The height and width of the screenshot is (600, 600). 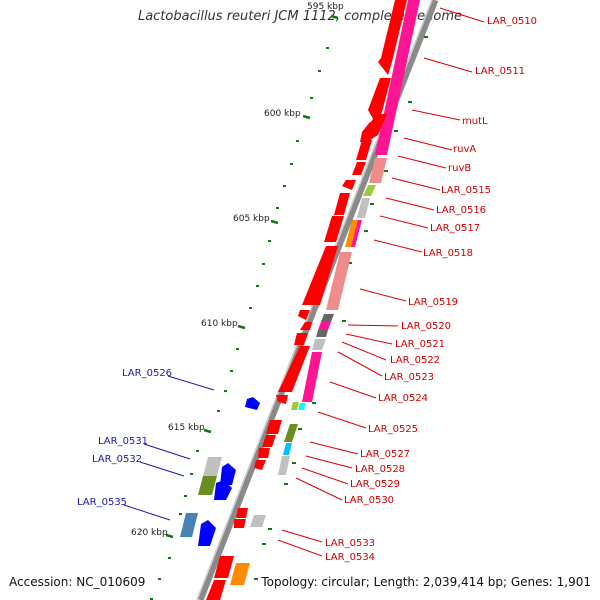 What do you see at coordinates (385, 454) in the screenshot?
I see `gene-label: LAR_0527` at bounding box center [385, 454].